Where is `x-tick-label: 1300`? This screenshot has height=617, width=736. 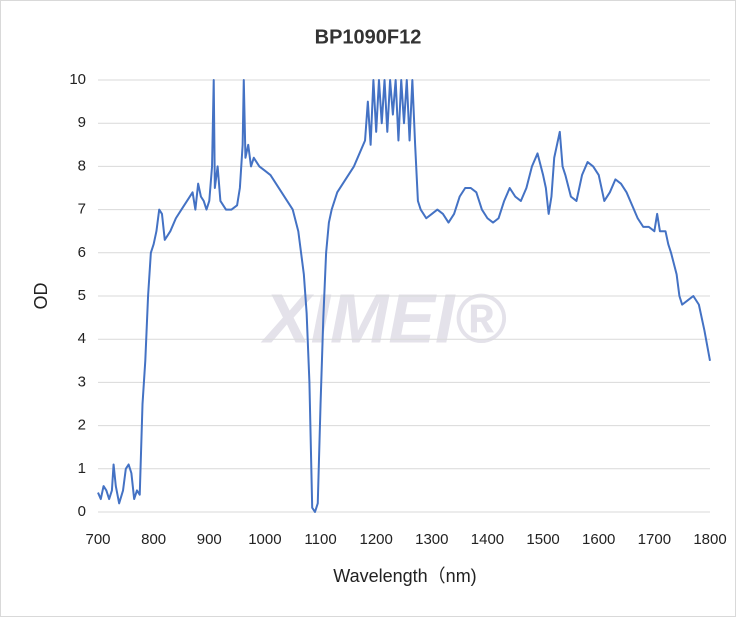 x-tick-label: 1300 is located at coordinates (431, 539).